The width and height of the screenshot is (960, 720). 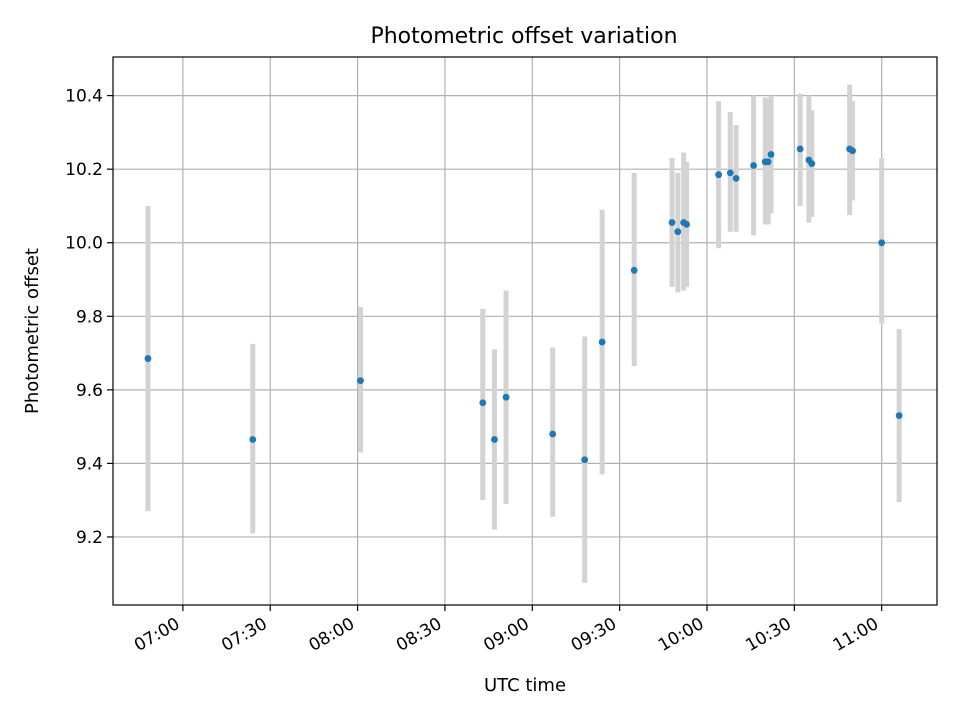 What do you see at coordinates (84, 170) in the screenshot?
I see `y-tick-label: 10.2` at bounding box center [84, 170].